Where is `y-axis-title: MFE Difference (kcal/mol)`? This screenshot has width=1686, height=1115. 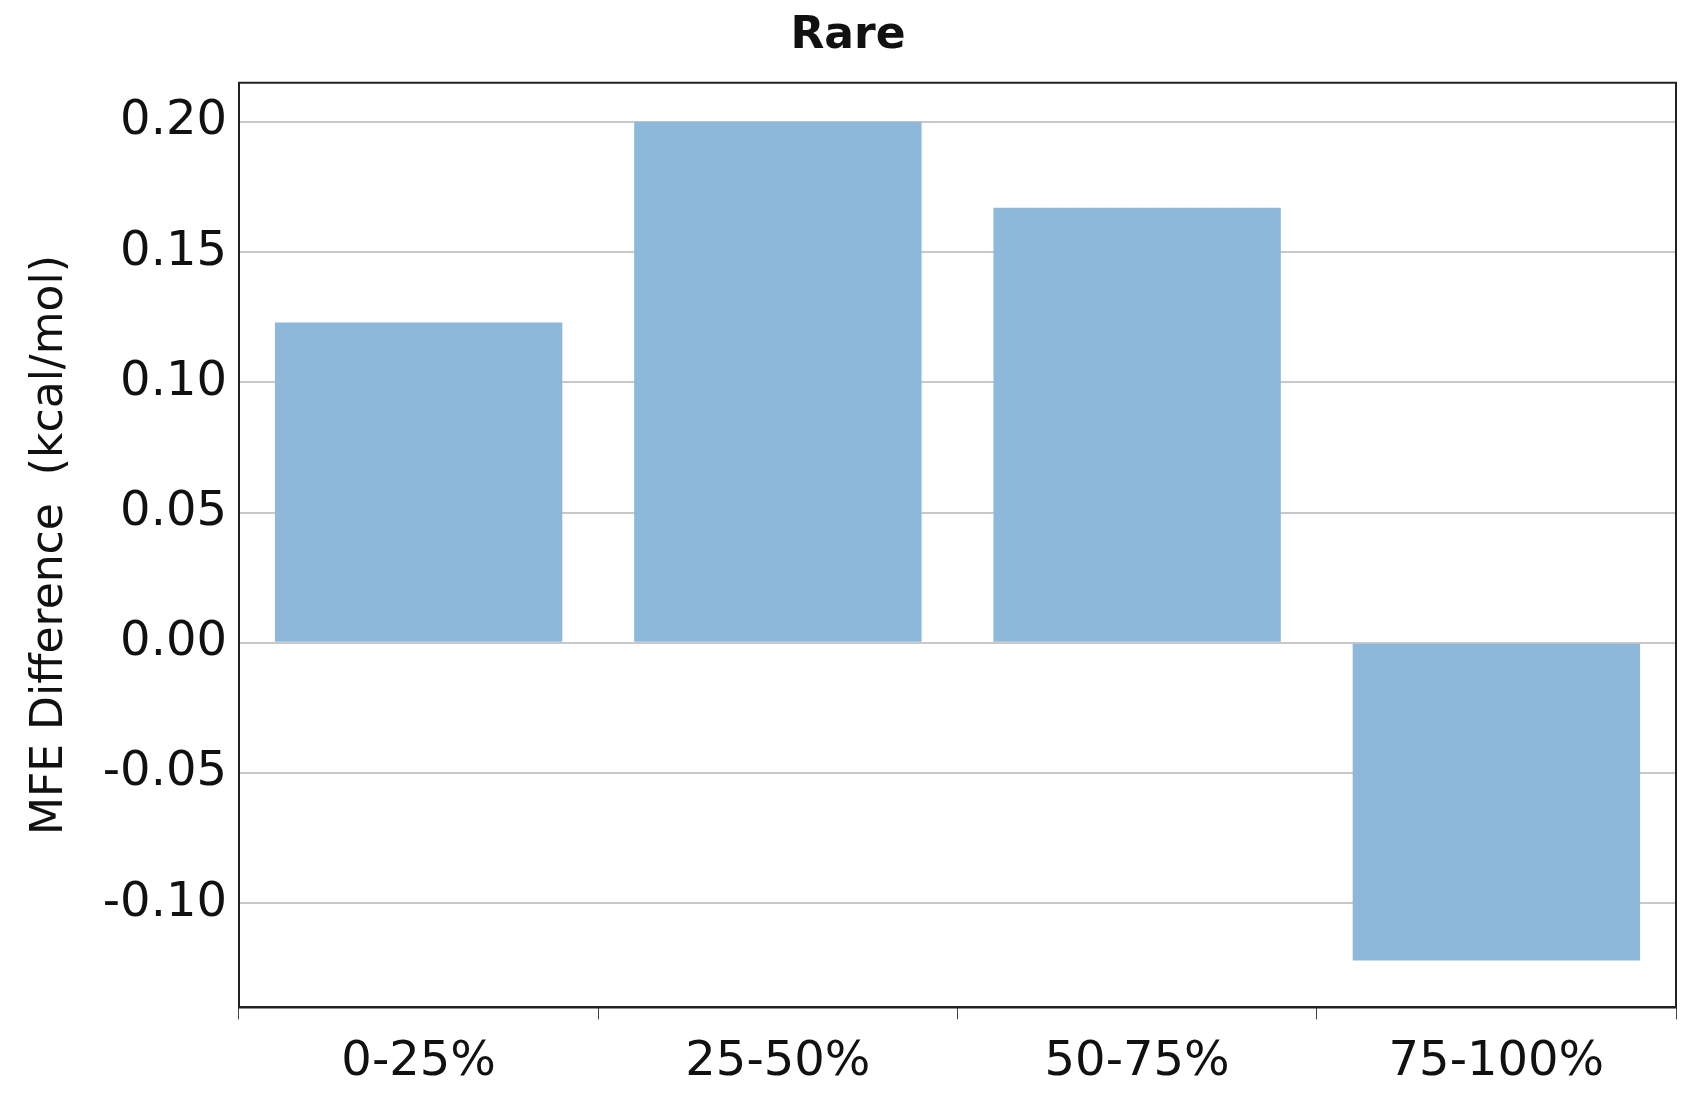 y-axis-title: MFE Difference (kcal/mol) is located at coordinates (46, 545).